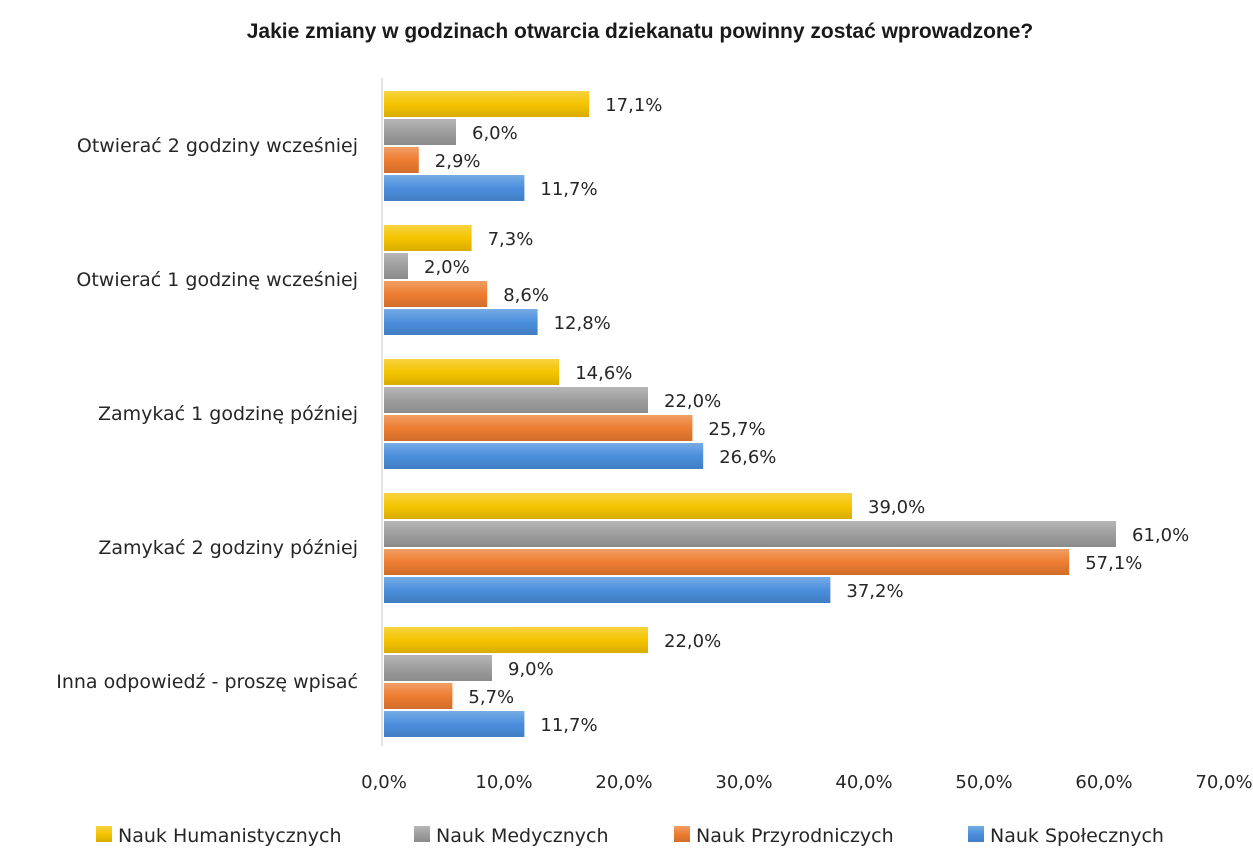  What do you see at coordinates (623, 782) in the screenshot?
I see `x-tick-label: 20,0%` at bounding box center [623, 782].